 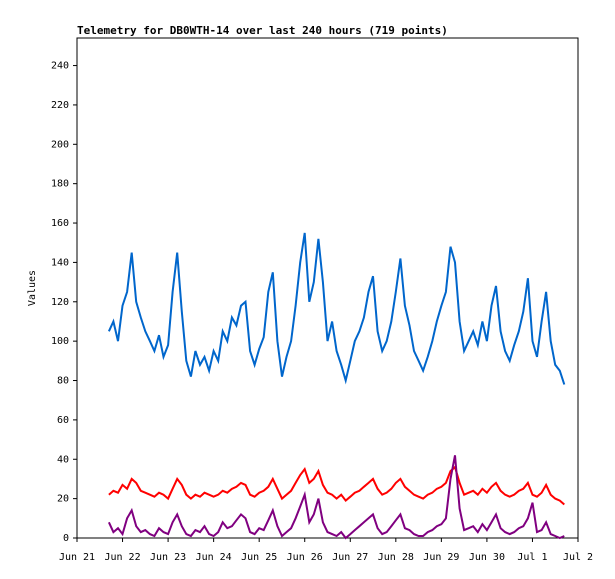 What do you see at coordinates (60, 262) in the screenshot?
I see `y-tick-label: 140` at bounding box center [60, 262].